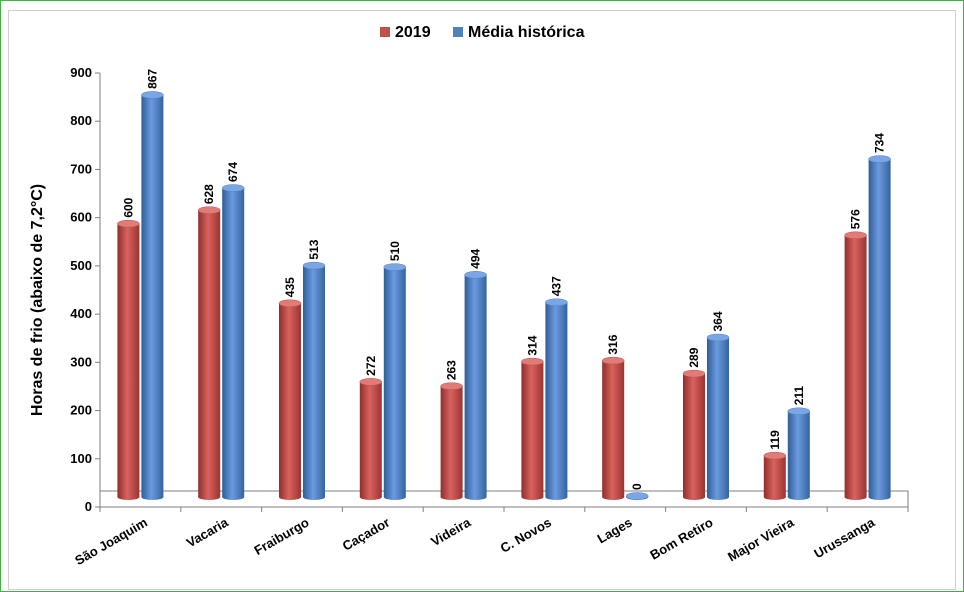 This screenshot has height=592, width=964. What do you see at coordinates (208, 532) in the screenshot?
I see `category-label: Vacaria` at bounding box center [208, 532].